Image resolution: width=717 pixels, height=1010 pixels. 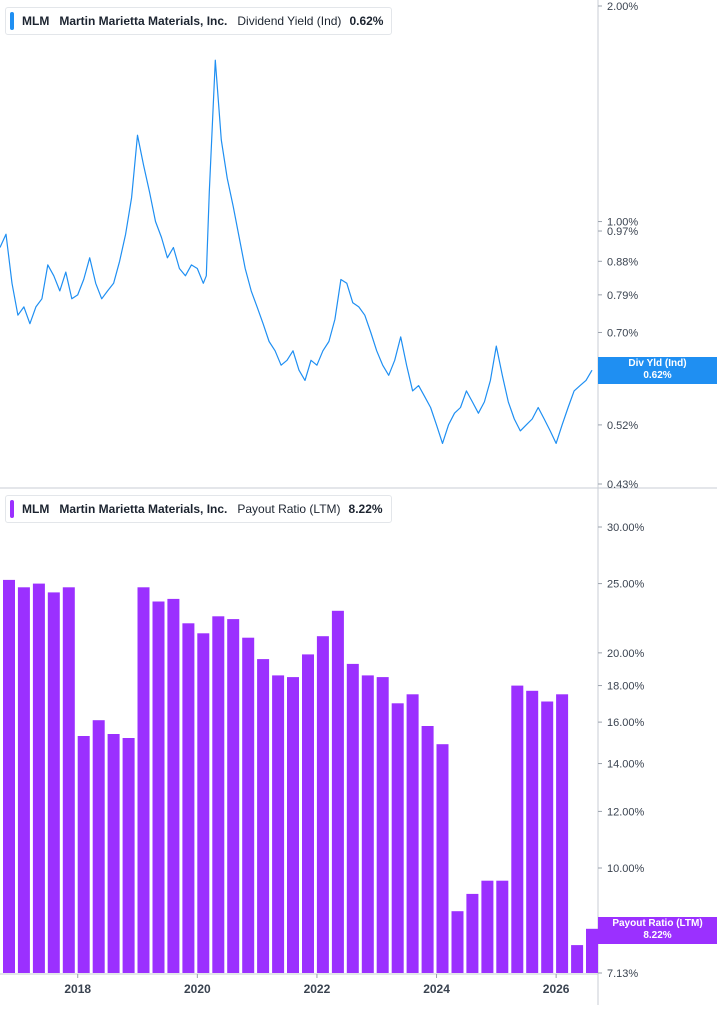 I want to click on payout-series-swatch, so click(x=12, y=509).